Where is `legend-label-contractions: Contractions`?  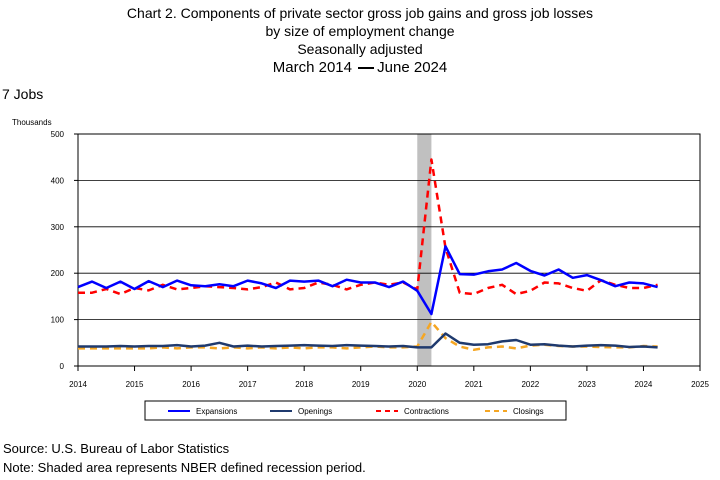 legend-label-contractions: Contractions is located at coordinates (426, 411).